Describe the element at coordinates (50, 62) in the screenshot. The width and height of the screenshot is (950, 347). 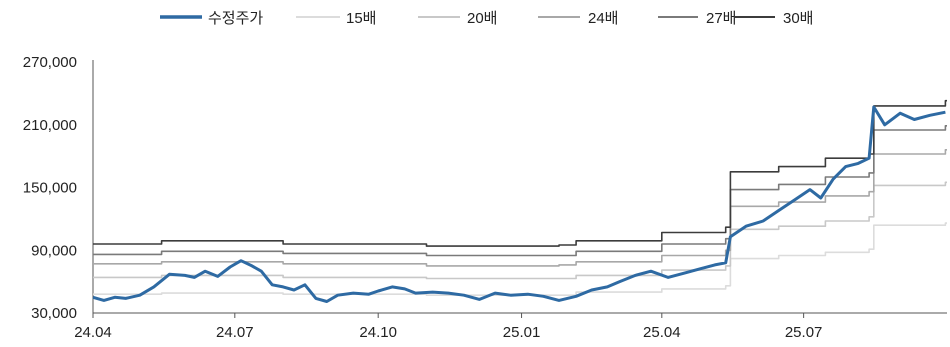
I see `y-tick-label: 270,000` at that location.